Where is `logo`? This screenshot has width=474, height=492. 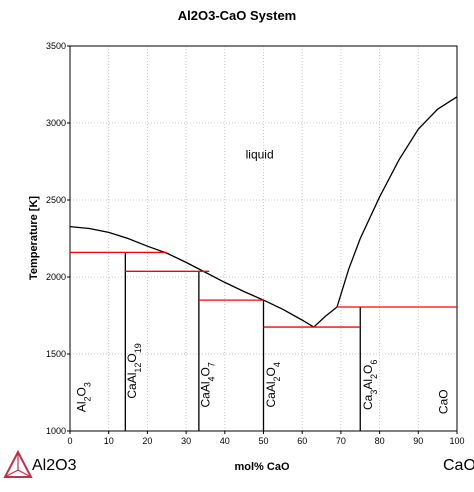 logo is located at coordinates (18, 463).